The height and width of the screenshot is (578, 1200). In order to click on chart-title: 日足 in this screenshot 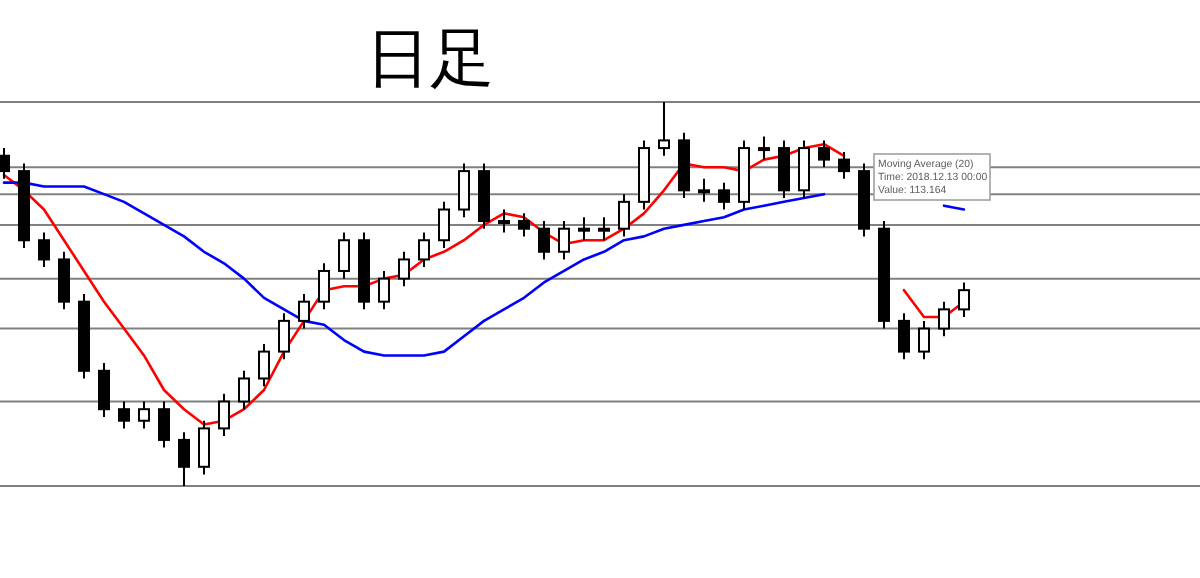, I will do `click(430, 58)`.